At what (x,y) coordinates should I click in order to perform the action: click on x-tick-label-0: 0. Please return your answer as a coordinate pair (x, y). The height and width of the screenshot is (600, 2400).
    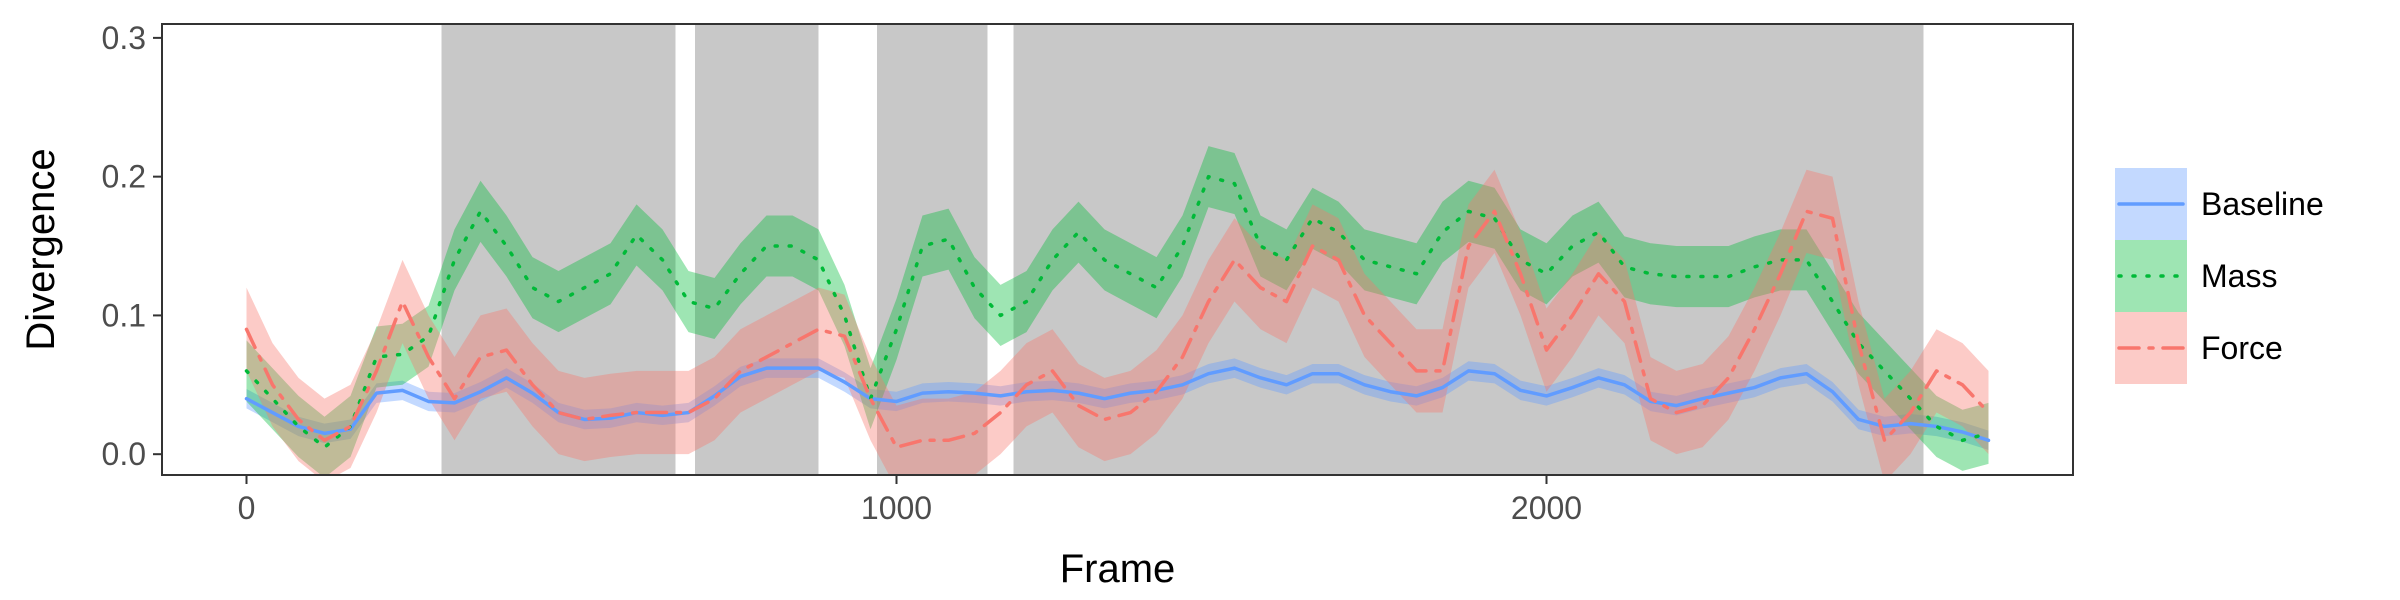
    Looking at the image, I should click on (247, 508).